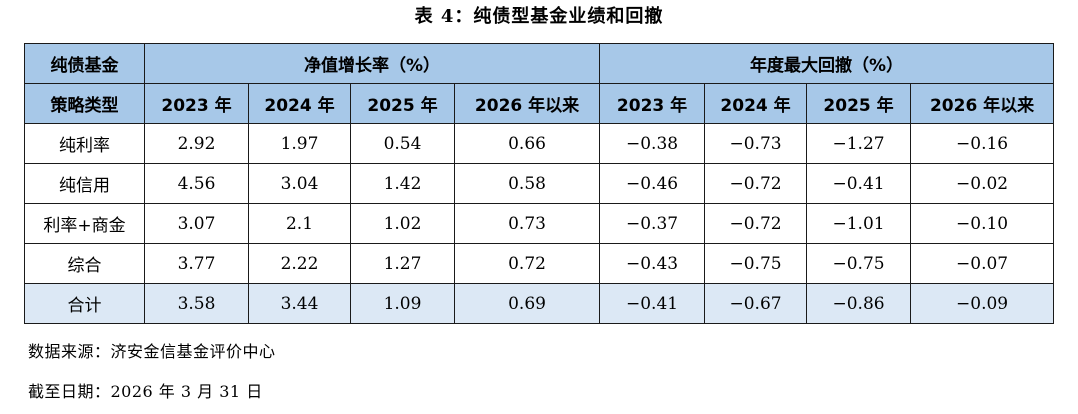  Describe the element at coordinates (299, 263) in the screenshot. I see `nav-cell: 2.22` at that location.